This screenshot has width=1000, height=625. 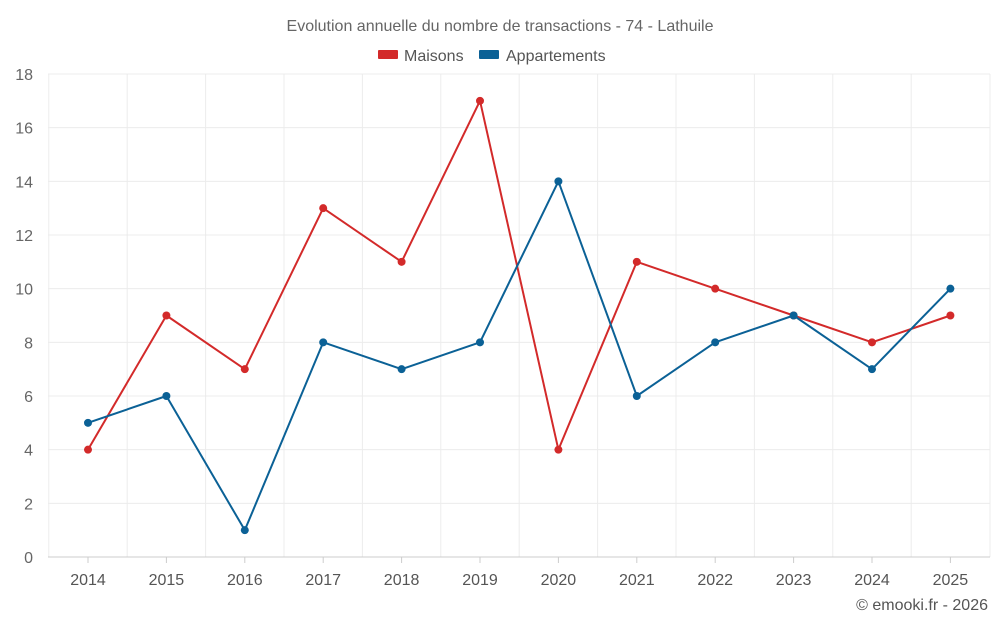 What do you see at coordinates (715, 580) in the screenshot?
I see `x-tick-label: 2022` at bounding box center [715, 580].